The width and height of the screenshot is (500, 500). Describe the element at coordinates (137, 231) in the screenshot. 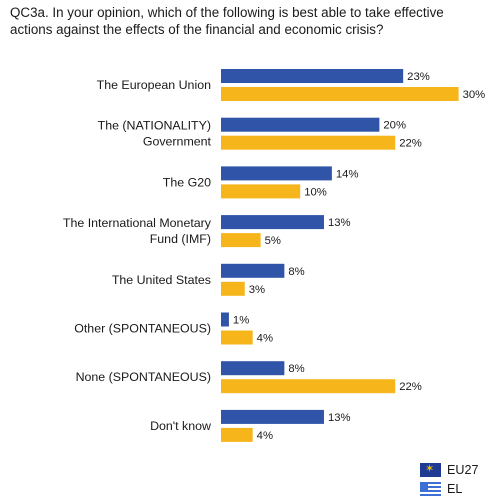

I see `category-label: The International Monetary Fund (IMF)` at that location.